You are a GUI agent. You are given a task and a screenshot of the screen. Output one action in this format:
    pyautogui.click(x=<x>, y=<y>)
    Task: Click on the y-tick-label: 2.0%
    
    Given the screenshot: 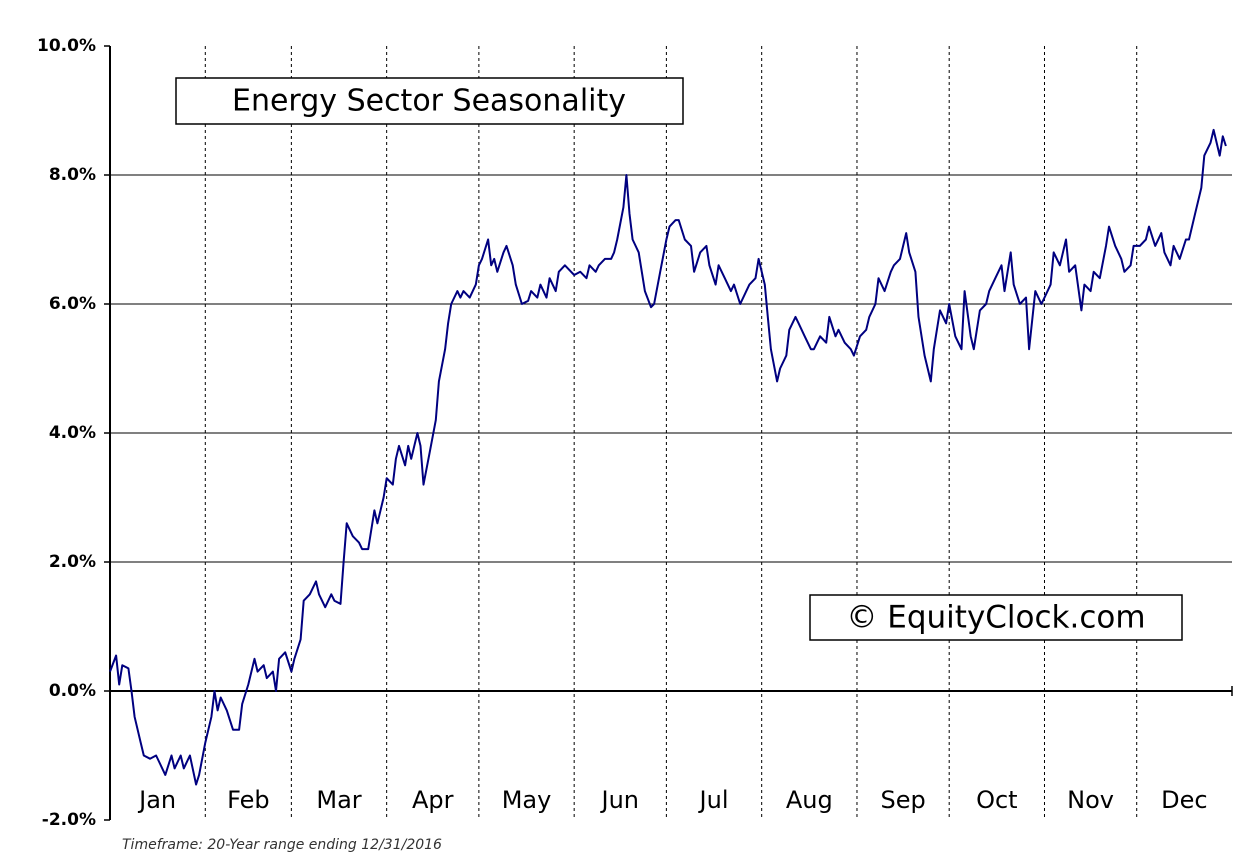 What is the action you would take?
    pyautogui.click(x=72, y=562)
    